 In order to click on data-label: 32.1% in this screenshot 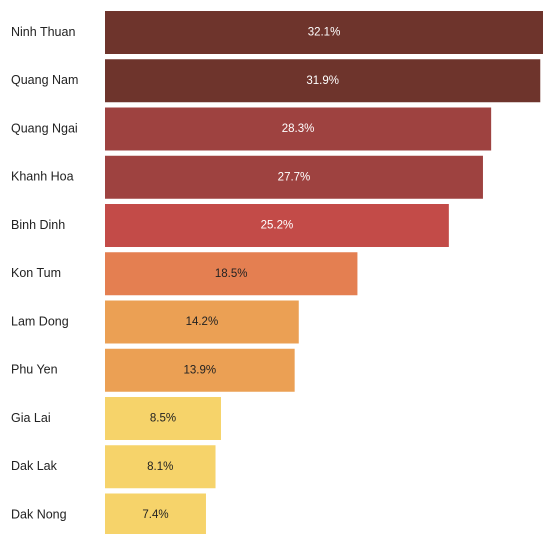, I will do `click(324, 33)`.